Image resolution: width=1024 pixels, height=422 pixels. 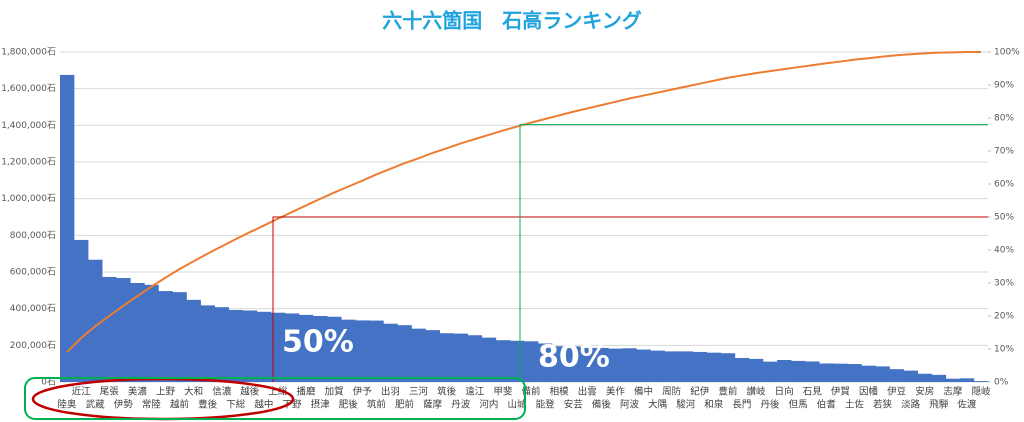 I want to click on y-tick-label: 400,000石, so click(x=33, y=309).